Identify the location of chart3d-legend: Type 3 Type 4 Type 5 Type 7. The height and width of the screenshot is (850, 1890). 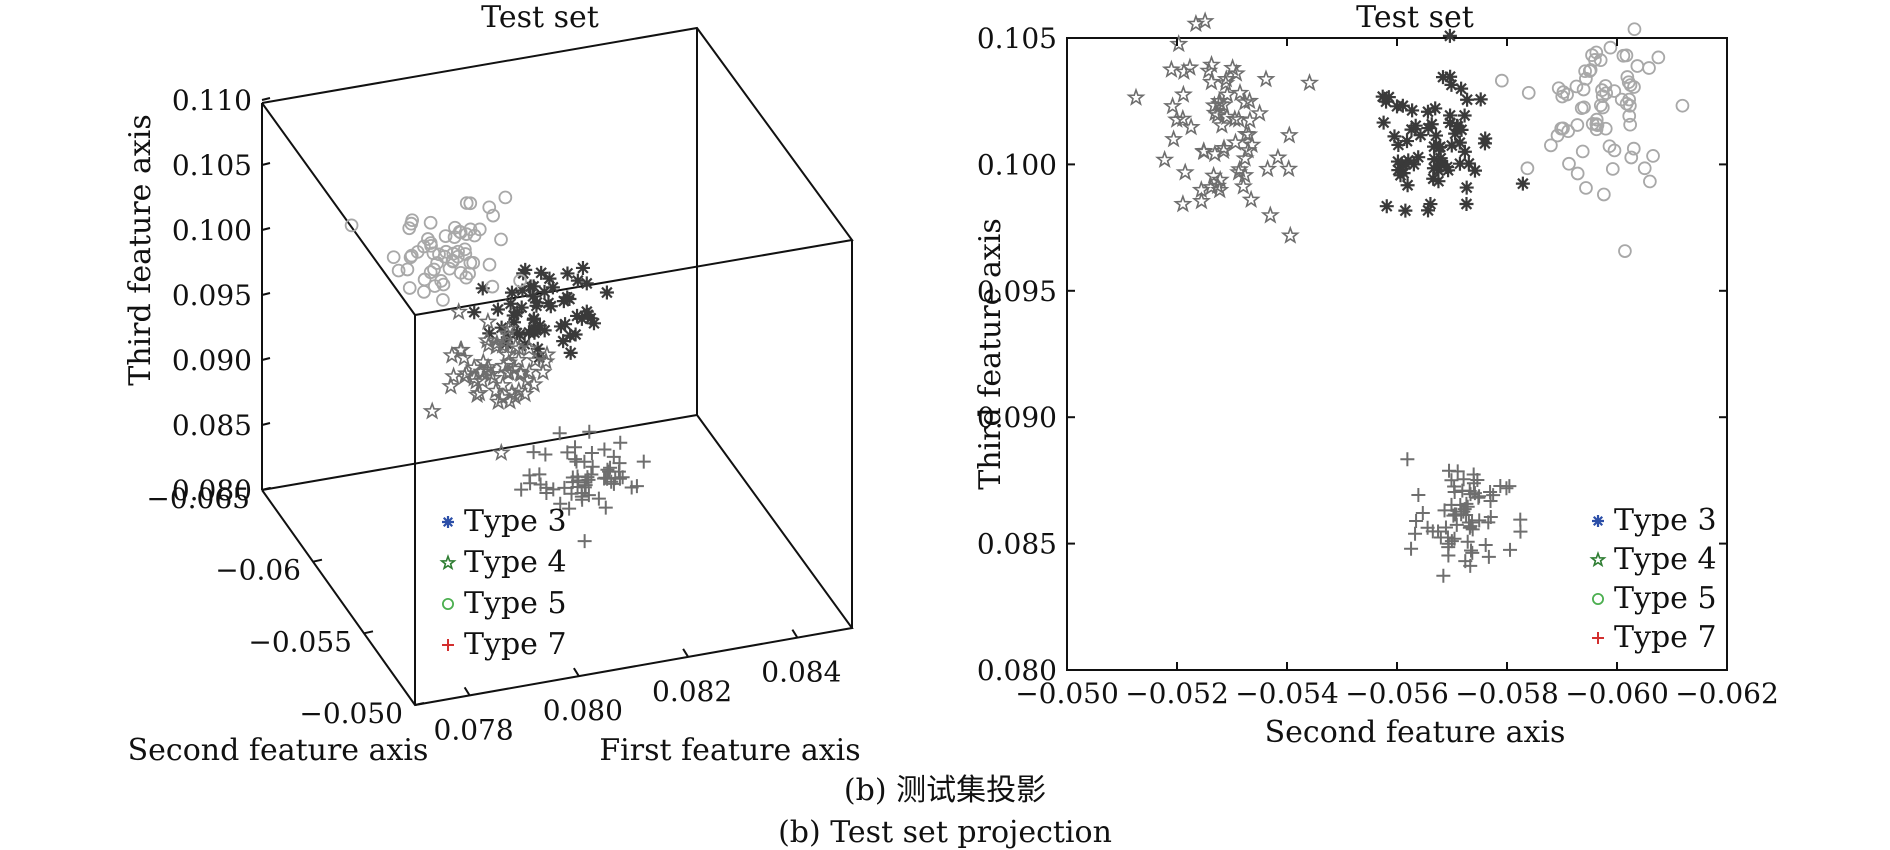
(503, 583).